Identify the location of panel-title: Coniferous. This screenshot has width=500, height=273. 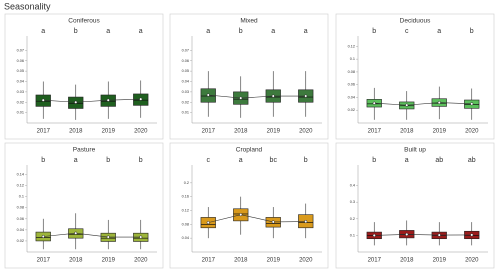
(84, 21).